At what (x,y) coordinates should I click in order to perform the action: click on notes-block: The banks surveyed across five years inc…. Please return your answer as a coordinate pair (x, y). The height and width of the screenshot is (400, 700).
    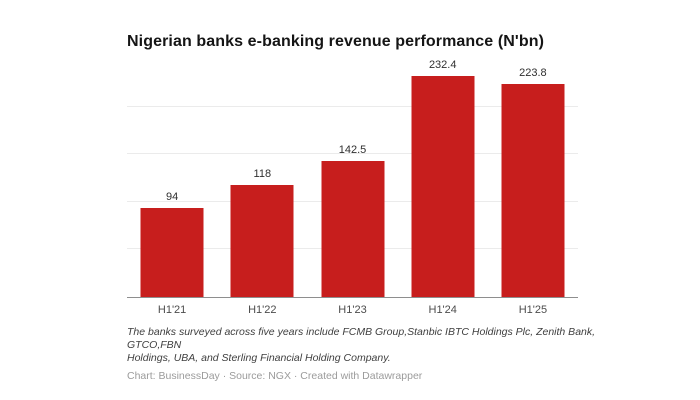
    Looking at the image, I should click on (363, 354).